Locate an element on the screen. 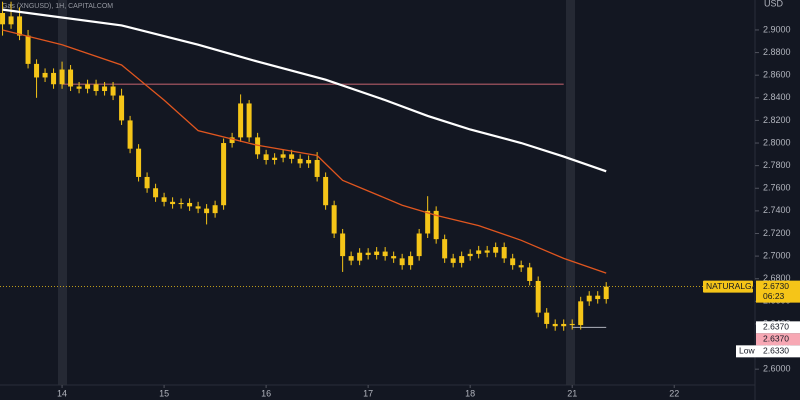 The width and height of the screenshot is (800, 400). price-marker-name-box is located at coordinates (746, 351).